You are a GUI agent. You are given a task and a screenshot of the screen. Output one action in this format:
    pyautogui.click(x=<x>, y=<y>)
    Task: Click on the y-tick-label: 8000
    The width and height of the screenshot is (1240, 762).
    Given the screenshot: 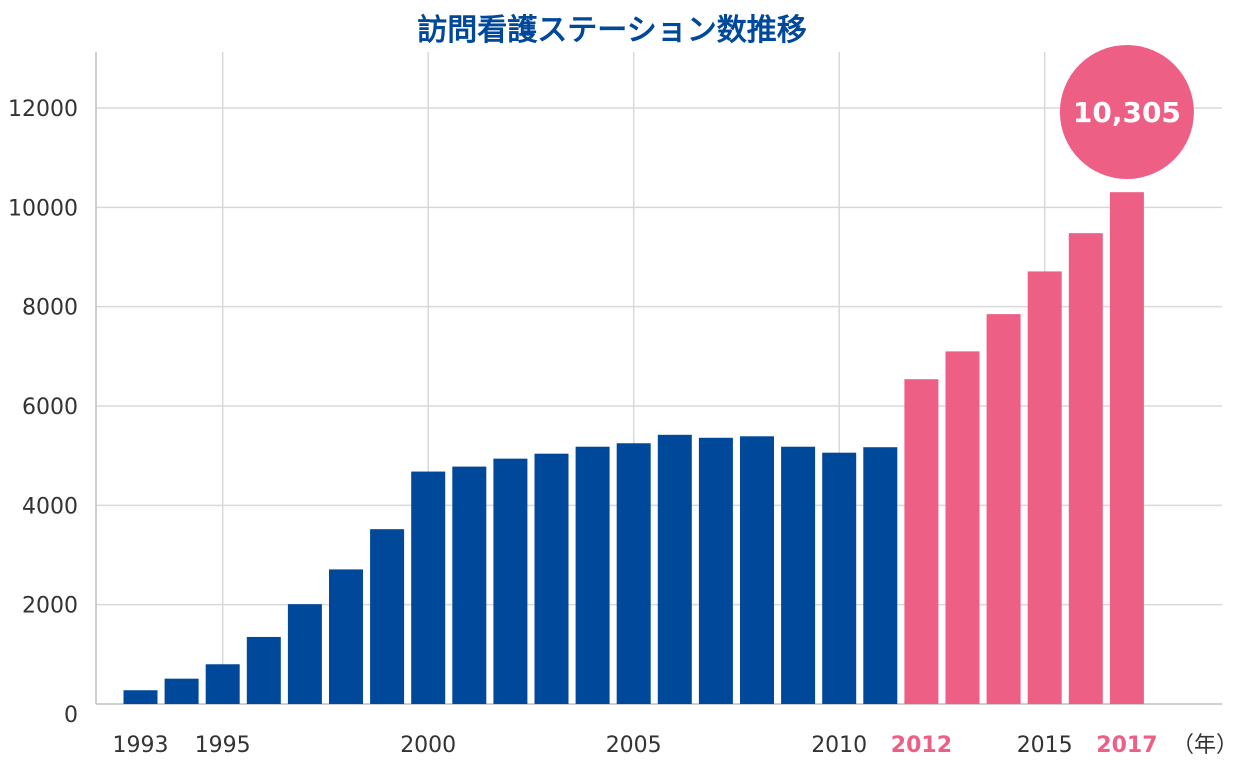 What is the action you would take?
    pyautogui.click(x=50, y=308)
    